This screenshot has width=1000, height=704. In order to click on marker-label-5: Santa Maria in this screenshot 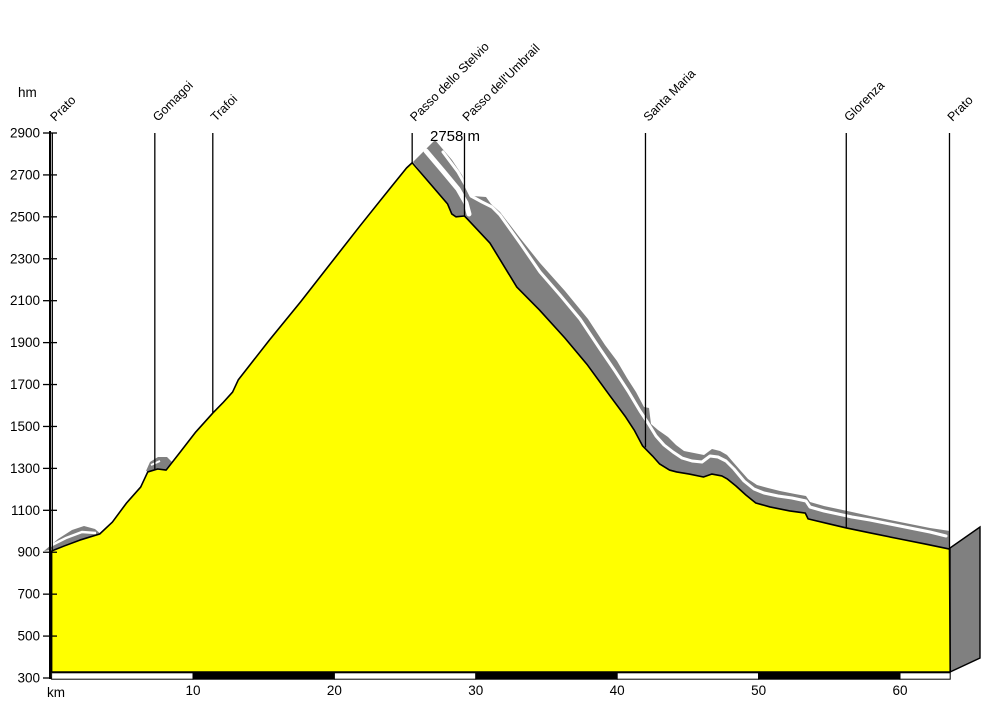, I will do `click(670, 96)`.